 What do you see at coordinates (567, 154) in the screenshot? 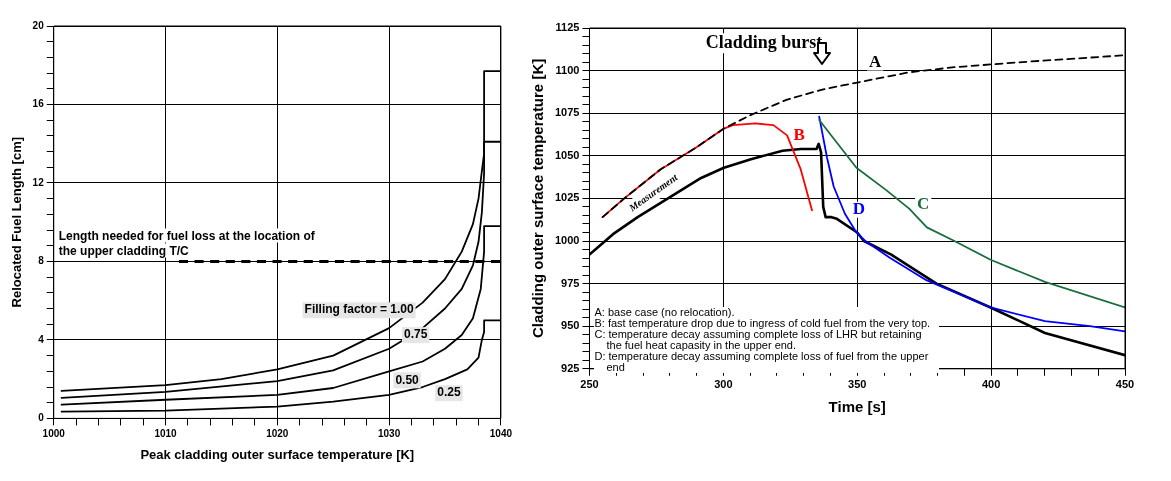
I see `y-tick-label: 1050` at bounding box center [567, 154].